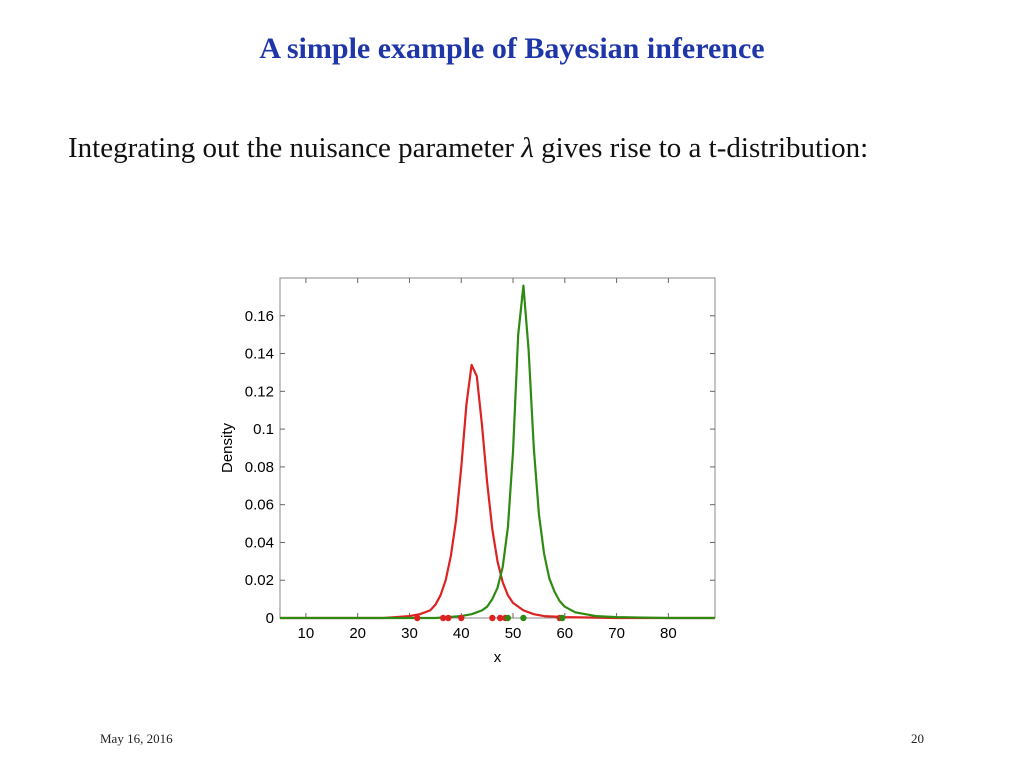  I want to click on y-tick-label: 0.04, so click(259, 542).